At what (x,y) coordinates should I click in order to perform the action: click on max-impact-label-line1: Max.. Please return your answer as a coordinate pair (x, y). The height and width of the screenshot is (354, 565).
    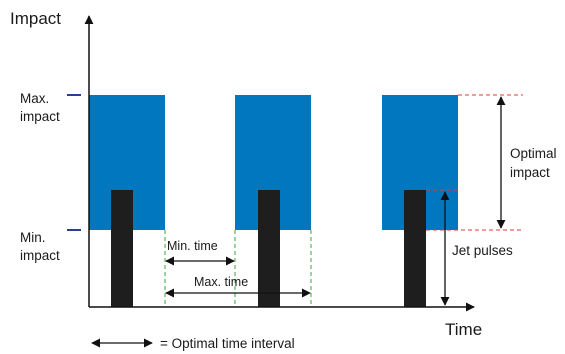
    Looking at the image, I should click on (34, 98).